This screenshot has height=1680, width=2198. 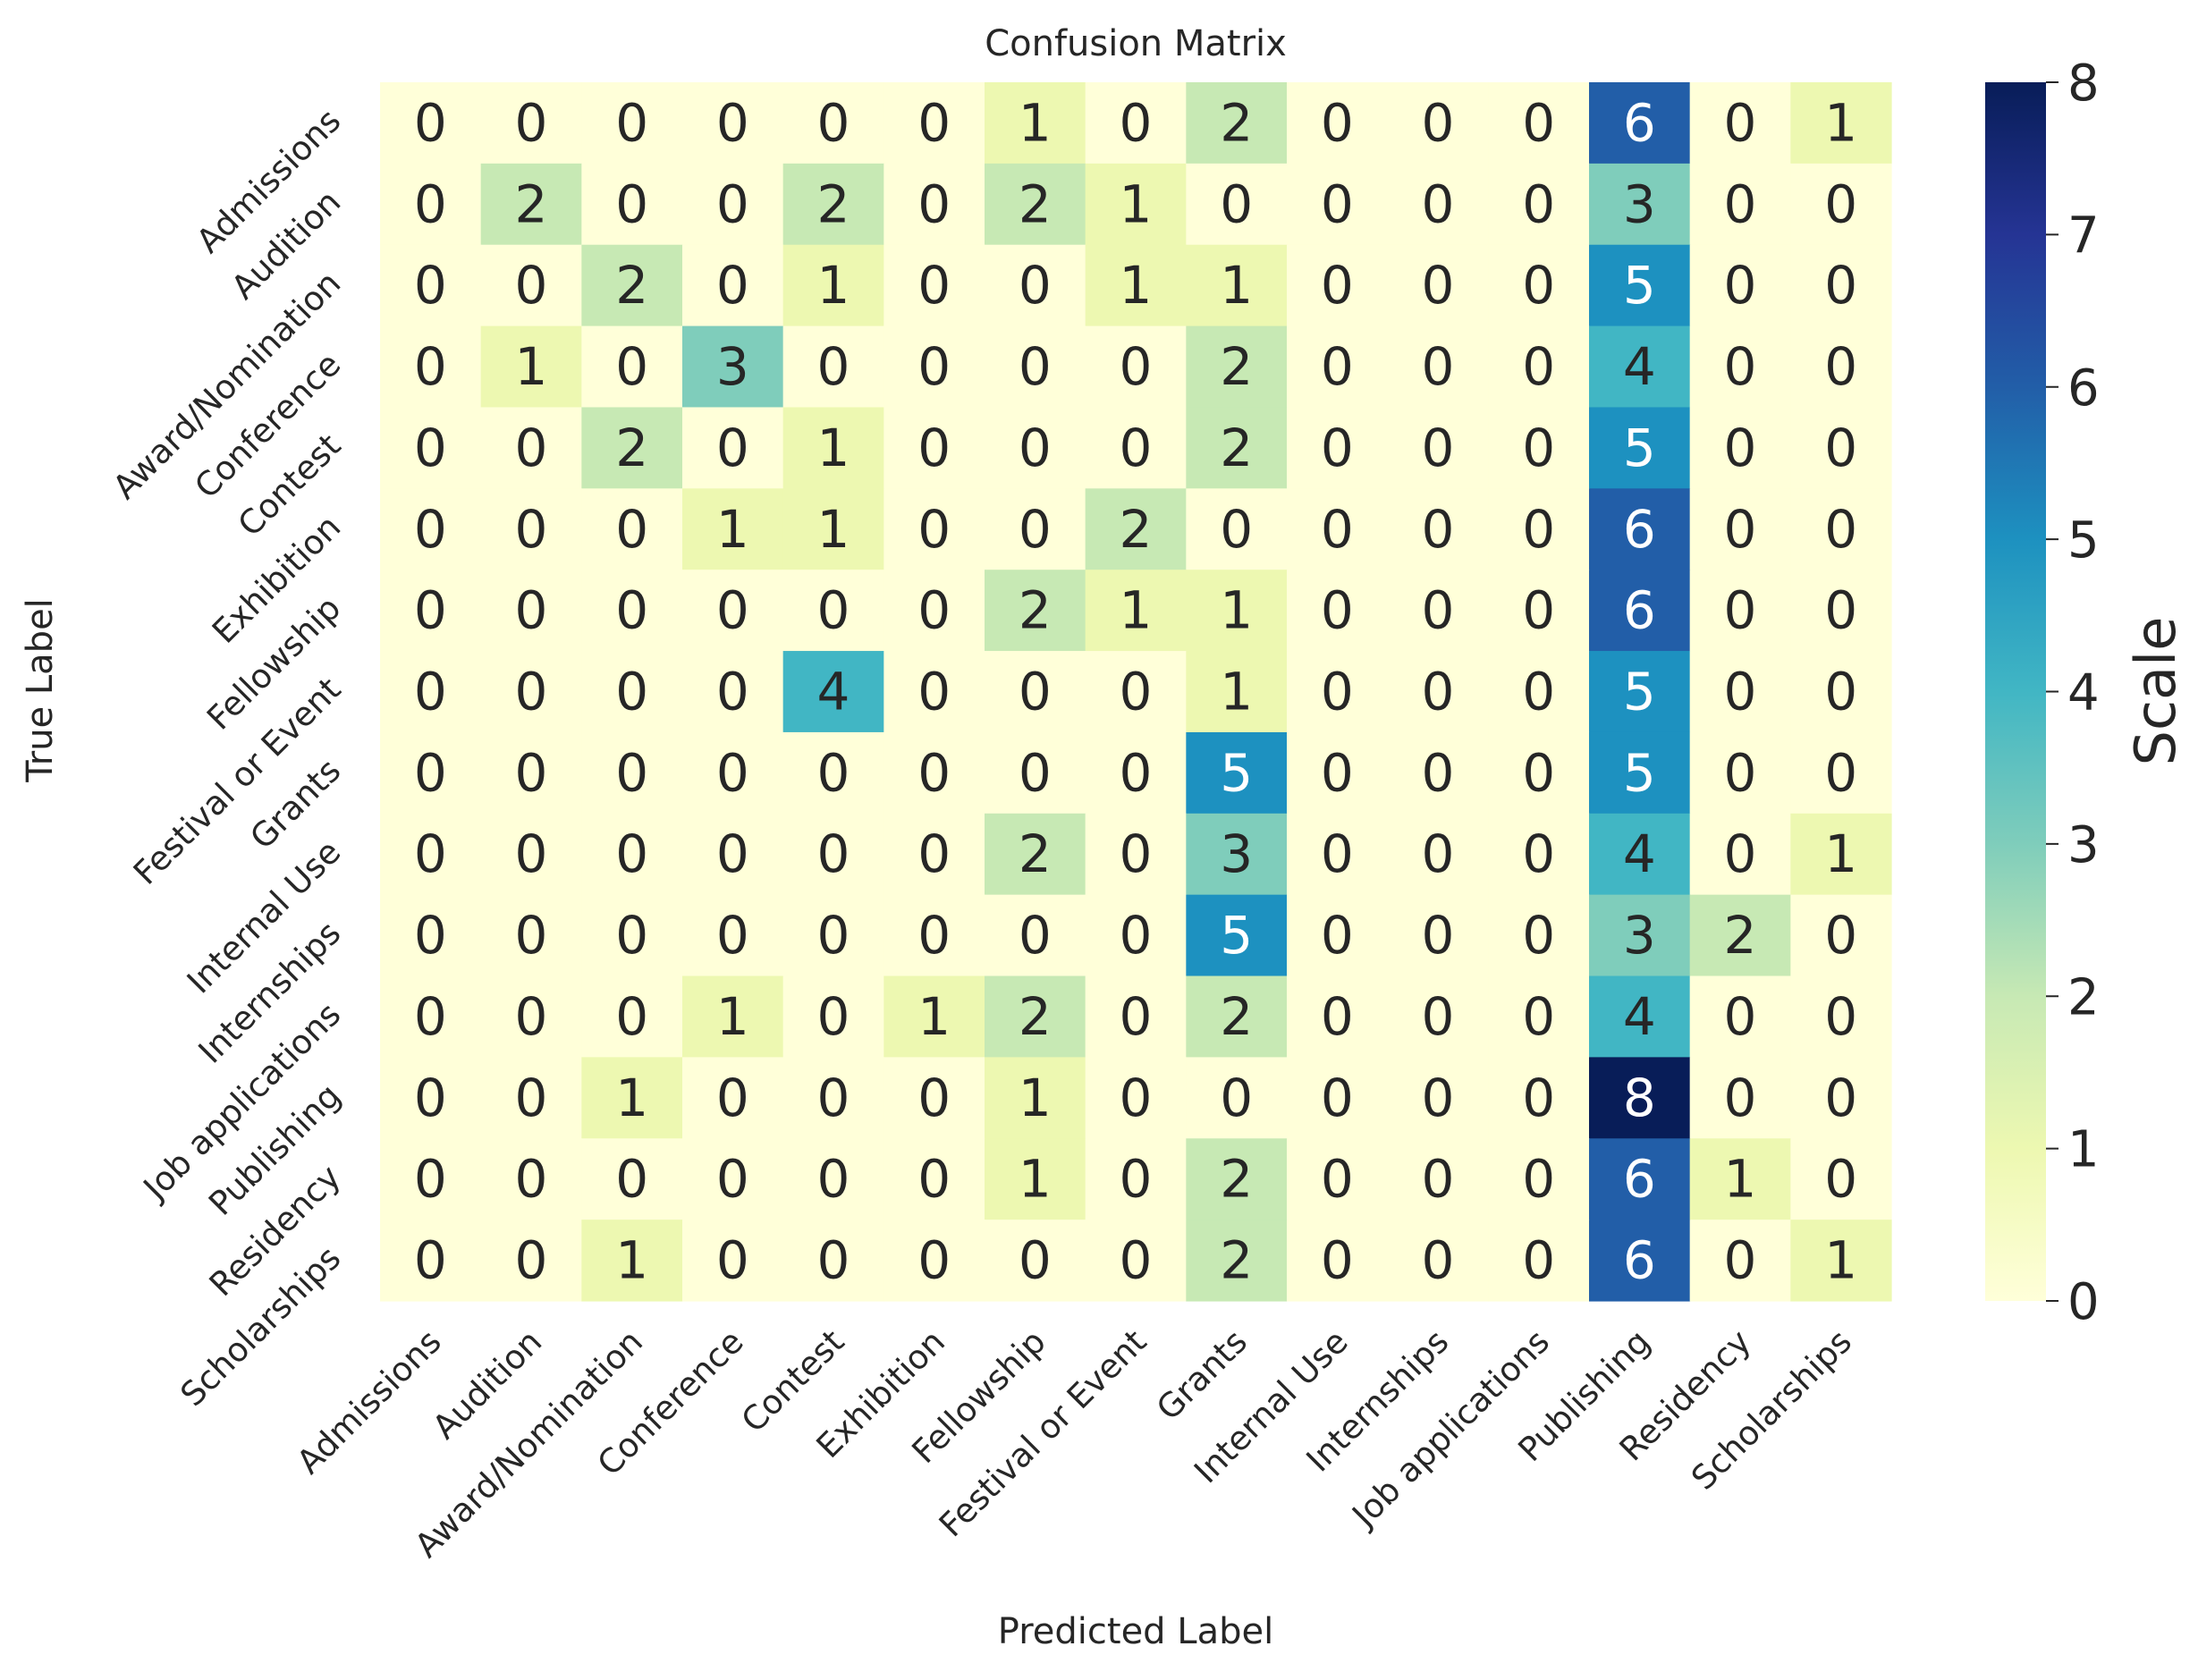 I want to click on x-axis-label: Predicted Label, so click(x=1135, y=1631).